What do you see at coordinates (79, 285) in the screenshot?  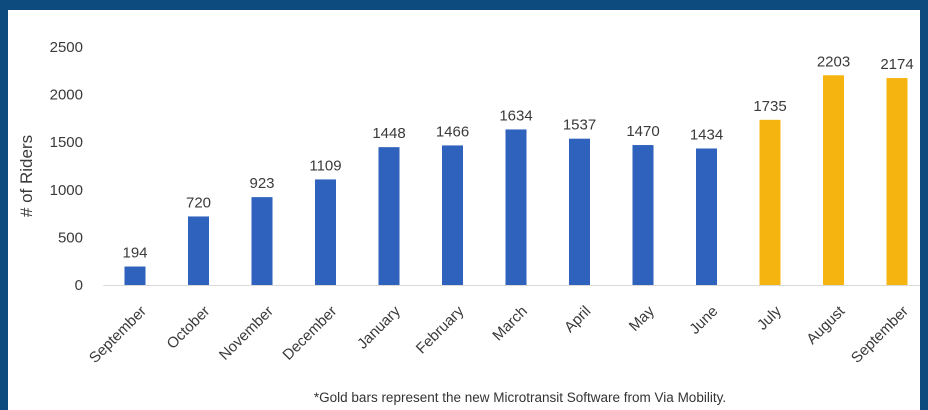 I see `y-tick-label: 0` at bounding box center [79, 285].